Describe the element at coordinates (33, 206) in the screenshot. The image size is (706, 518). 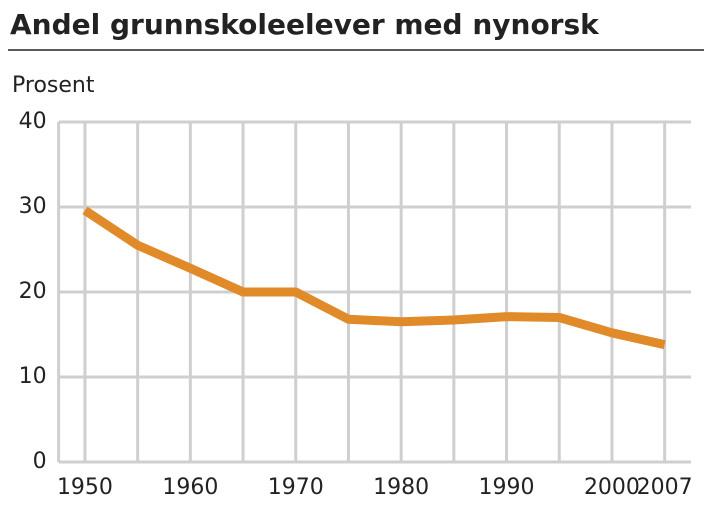
I see `y-tick-label: 30` at that location.